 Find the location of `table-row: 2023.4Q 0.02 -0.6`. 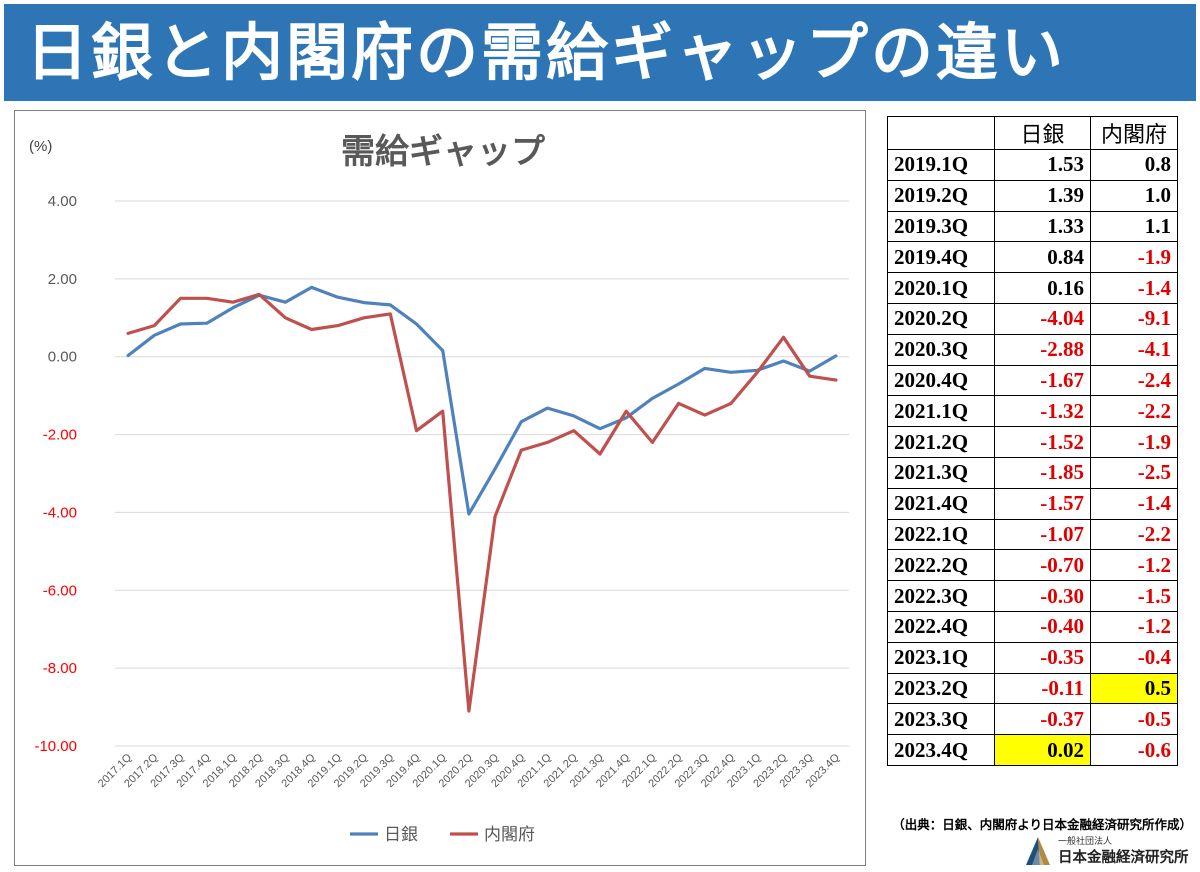

table-row: 2023.4Q 0.02 -0.6 is located at coordinates (1032, 750).